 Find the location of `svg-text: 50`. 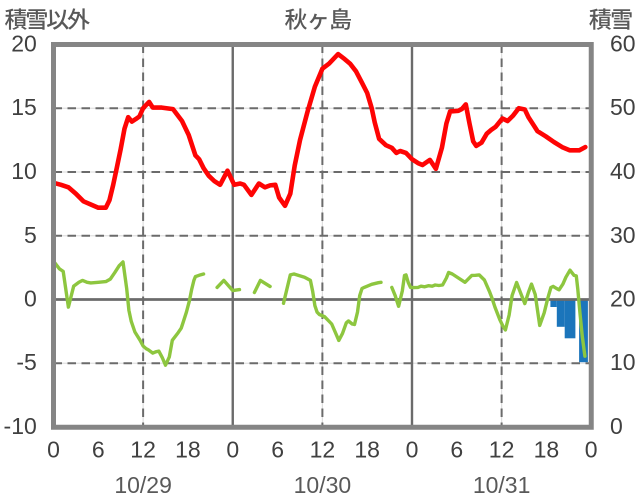

svg-text: 50 is located at coordinates (623, 107).